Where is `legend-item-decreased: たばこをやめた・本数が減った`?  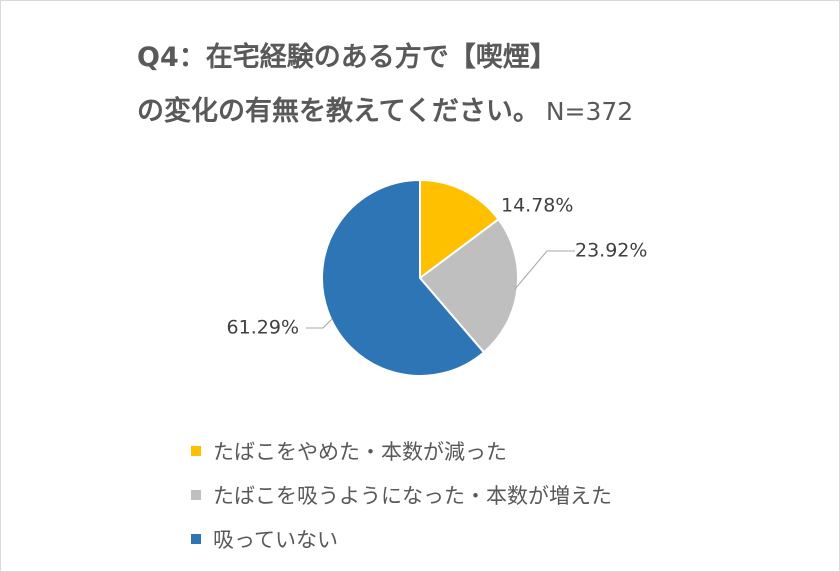
legend-item-decreased: たばこをやめた・本数が減った is located at coordinates (401, 451).